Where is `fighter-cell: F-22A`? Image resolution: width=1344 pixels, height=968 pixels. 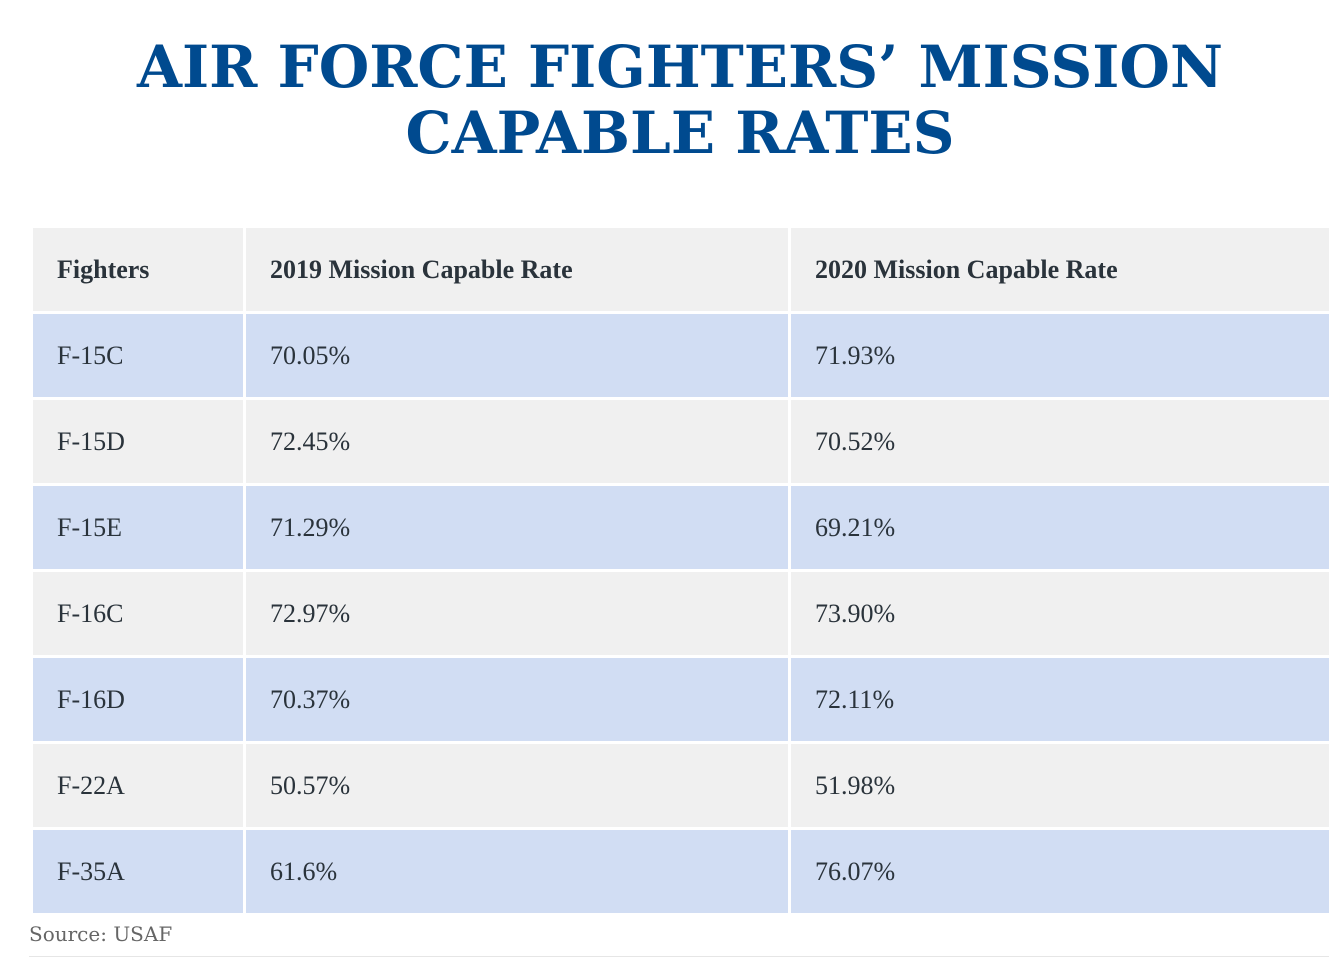 fighter-cell: F-22A is located at coordinates (138, 785).